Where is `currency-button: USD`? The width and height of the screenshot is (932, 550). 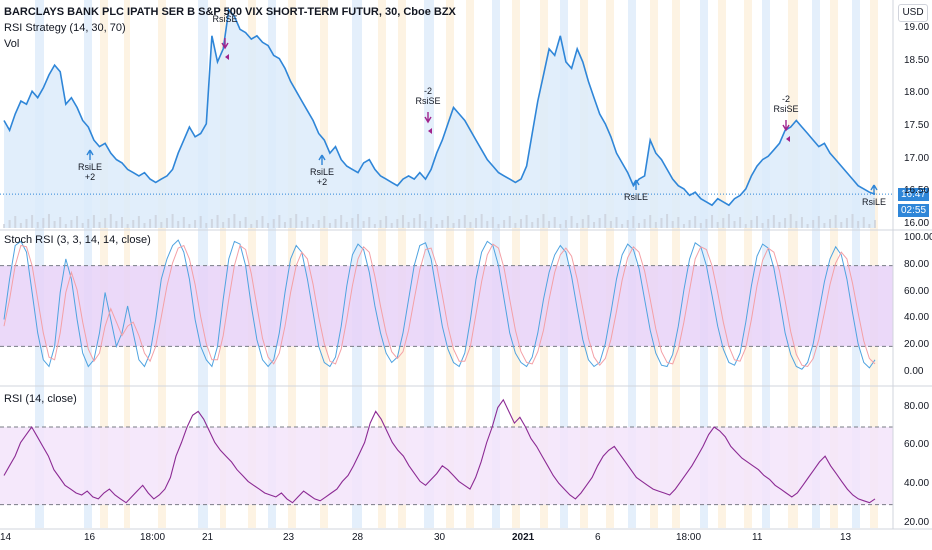
currency-button: USD is located at coordinates (913, 13).